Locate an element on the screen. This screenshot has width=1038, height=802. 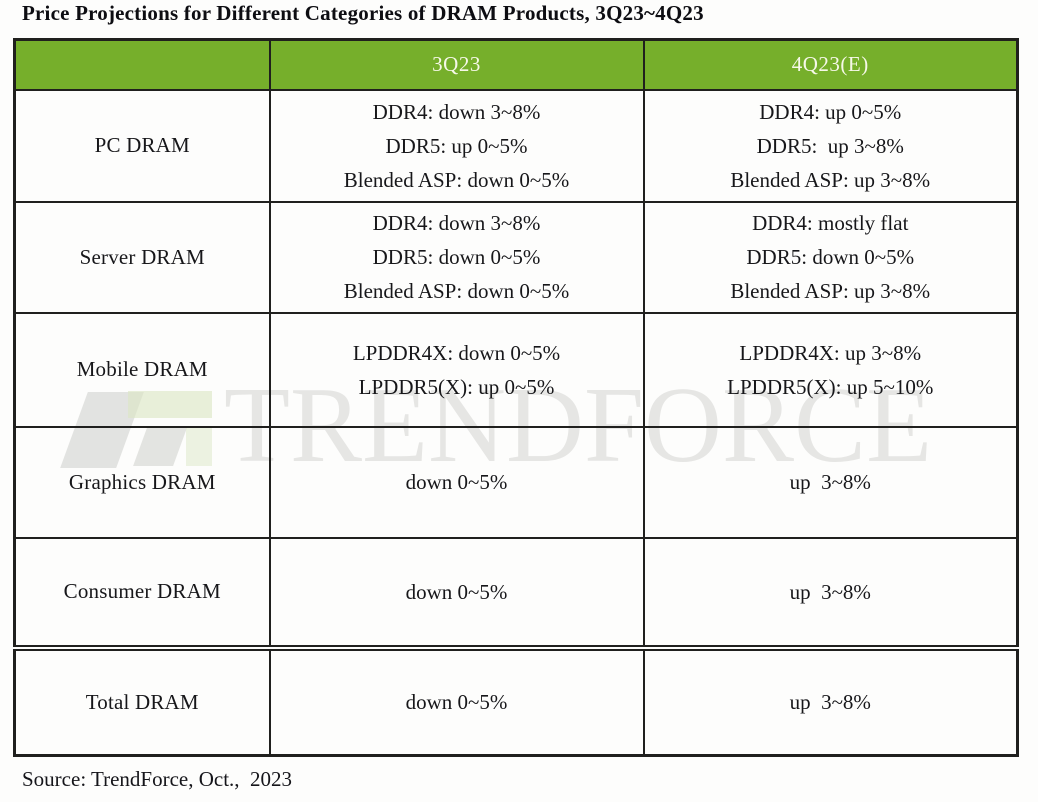
table-header-row: 3Q23 4Q23(E) is located at coordinates (516, 64).